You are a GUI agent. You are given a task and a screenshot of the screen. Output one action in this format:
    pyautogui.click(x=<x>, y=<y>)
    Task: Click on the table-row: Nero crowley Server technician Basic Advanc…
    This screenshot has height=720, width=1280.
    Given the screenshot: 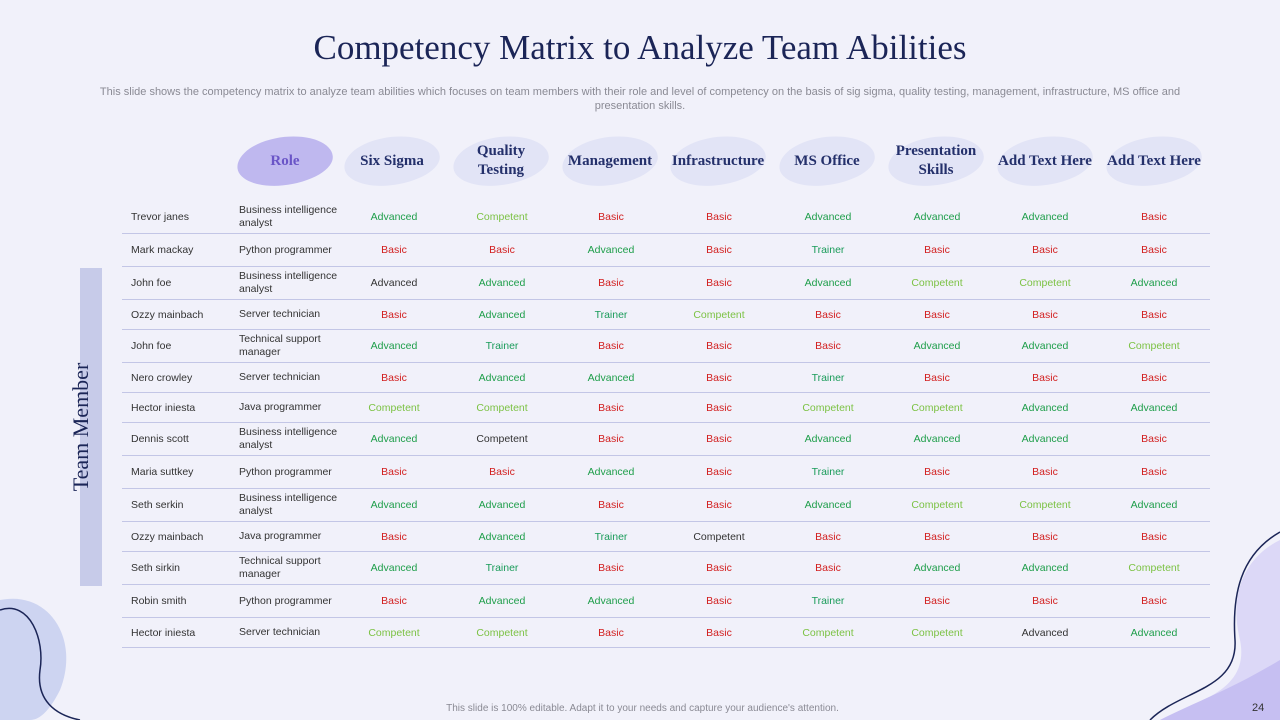 What is the action you would take?
    pyautogui.click(x=666, y=378)
    